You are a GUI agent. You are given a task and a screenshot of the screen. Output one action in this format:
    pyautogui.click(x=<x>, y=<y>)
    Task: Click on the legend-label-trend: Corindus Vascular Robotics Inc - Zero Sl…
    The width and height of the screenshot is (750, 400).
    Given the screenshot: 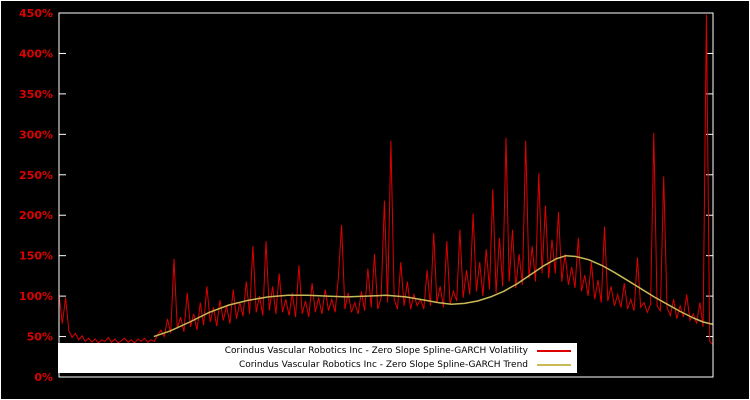 What is the action you would take?
    pyautogui.click(x=383, y=364)
    